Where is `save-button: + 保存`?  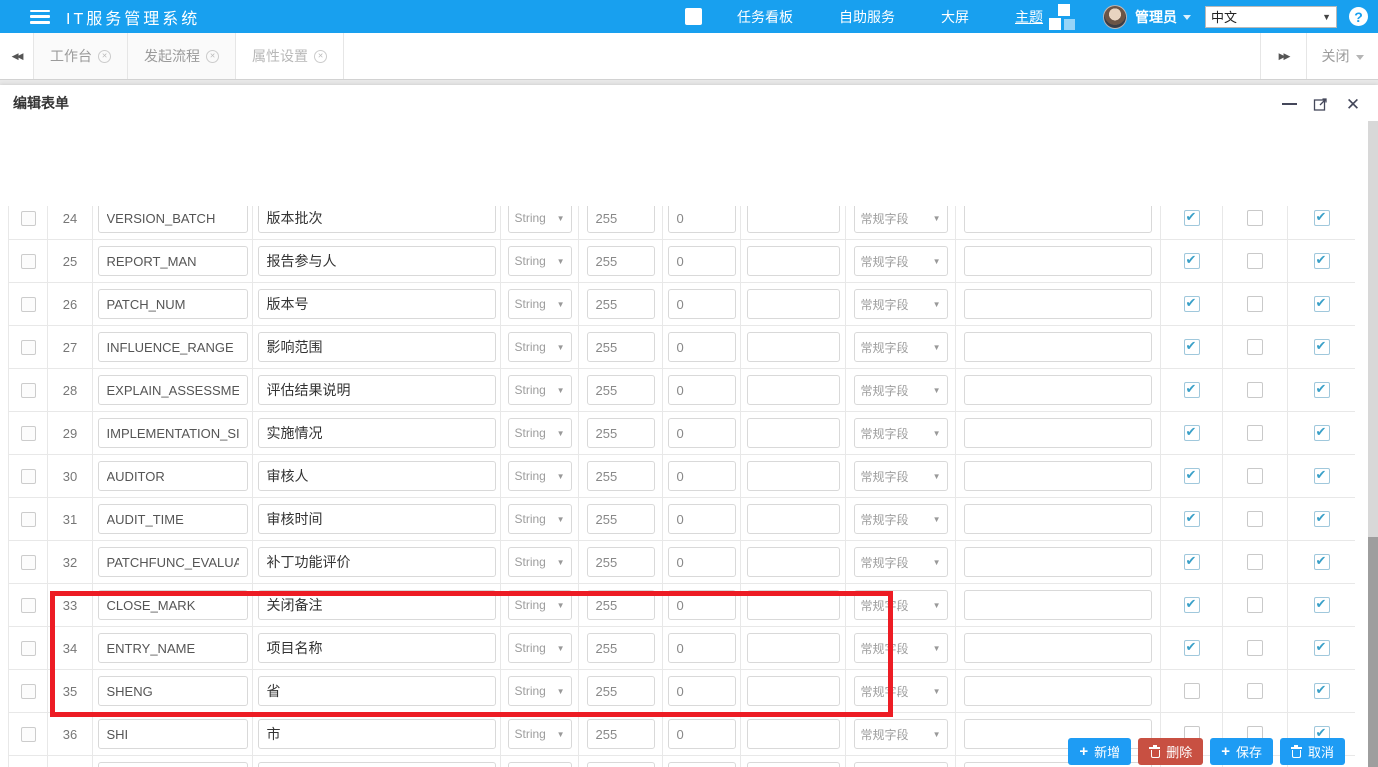 save-button: + 保存 is located at coordinates (1241, 751).